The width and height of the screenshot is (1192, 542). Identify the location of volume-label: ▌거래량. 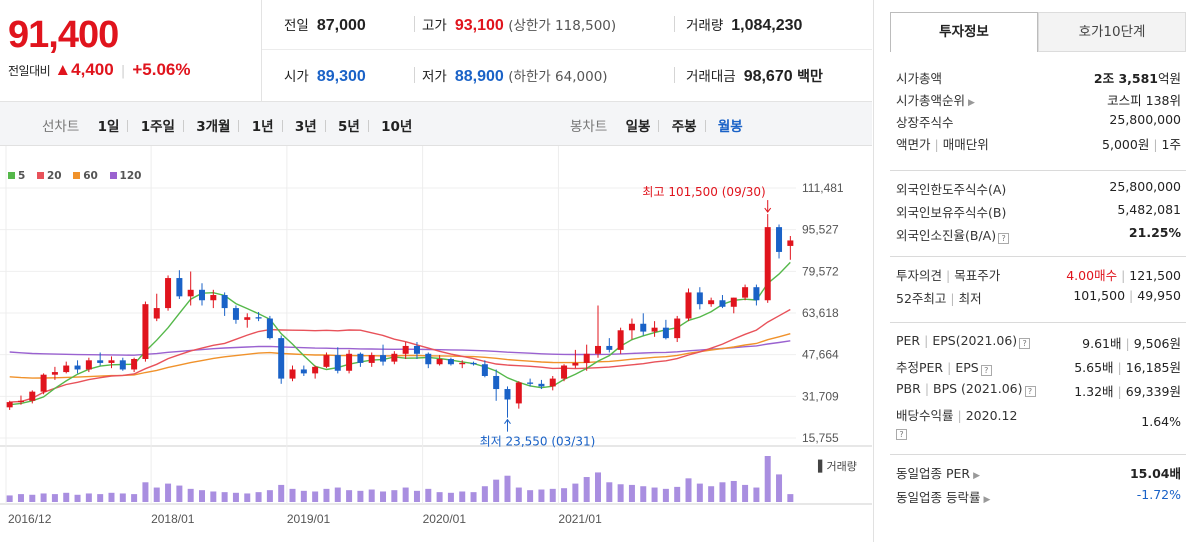
(837, 466).